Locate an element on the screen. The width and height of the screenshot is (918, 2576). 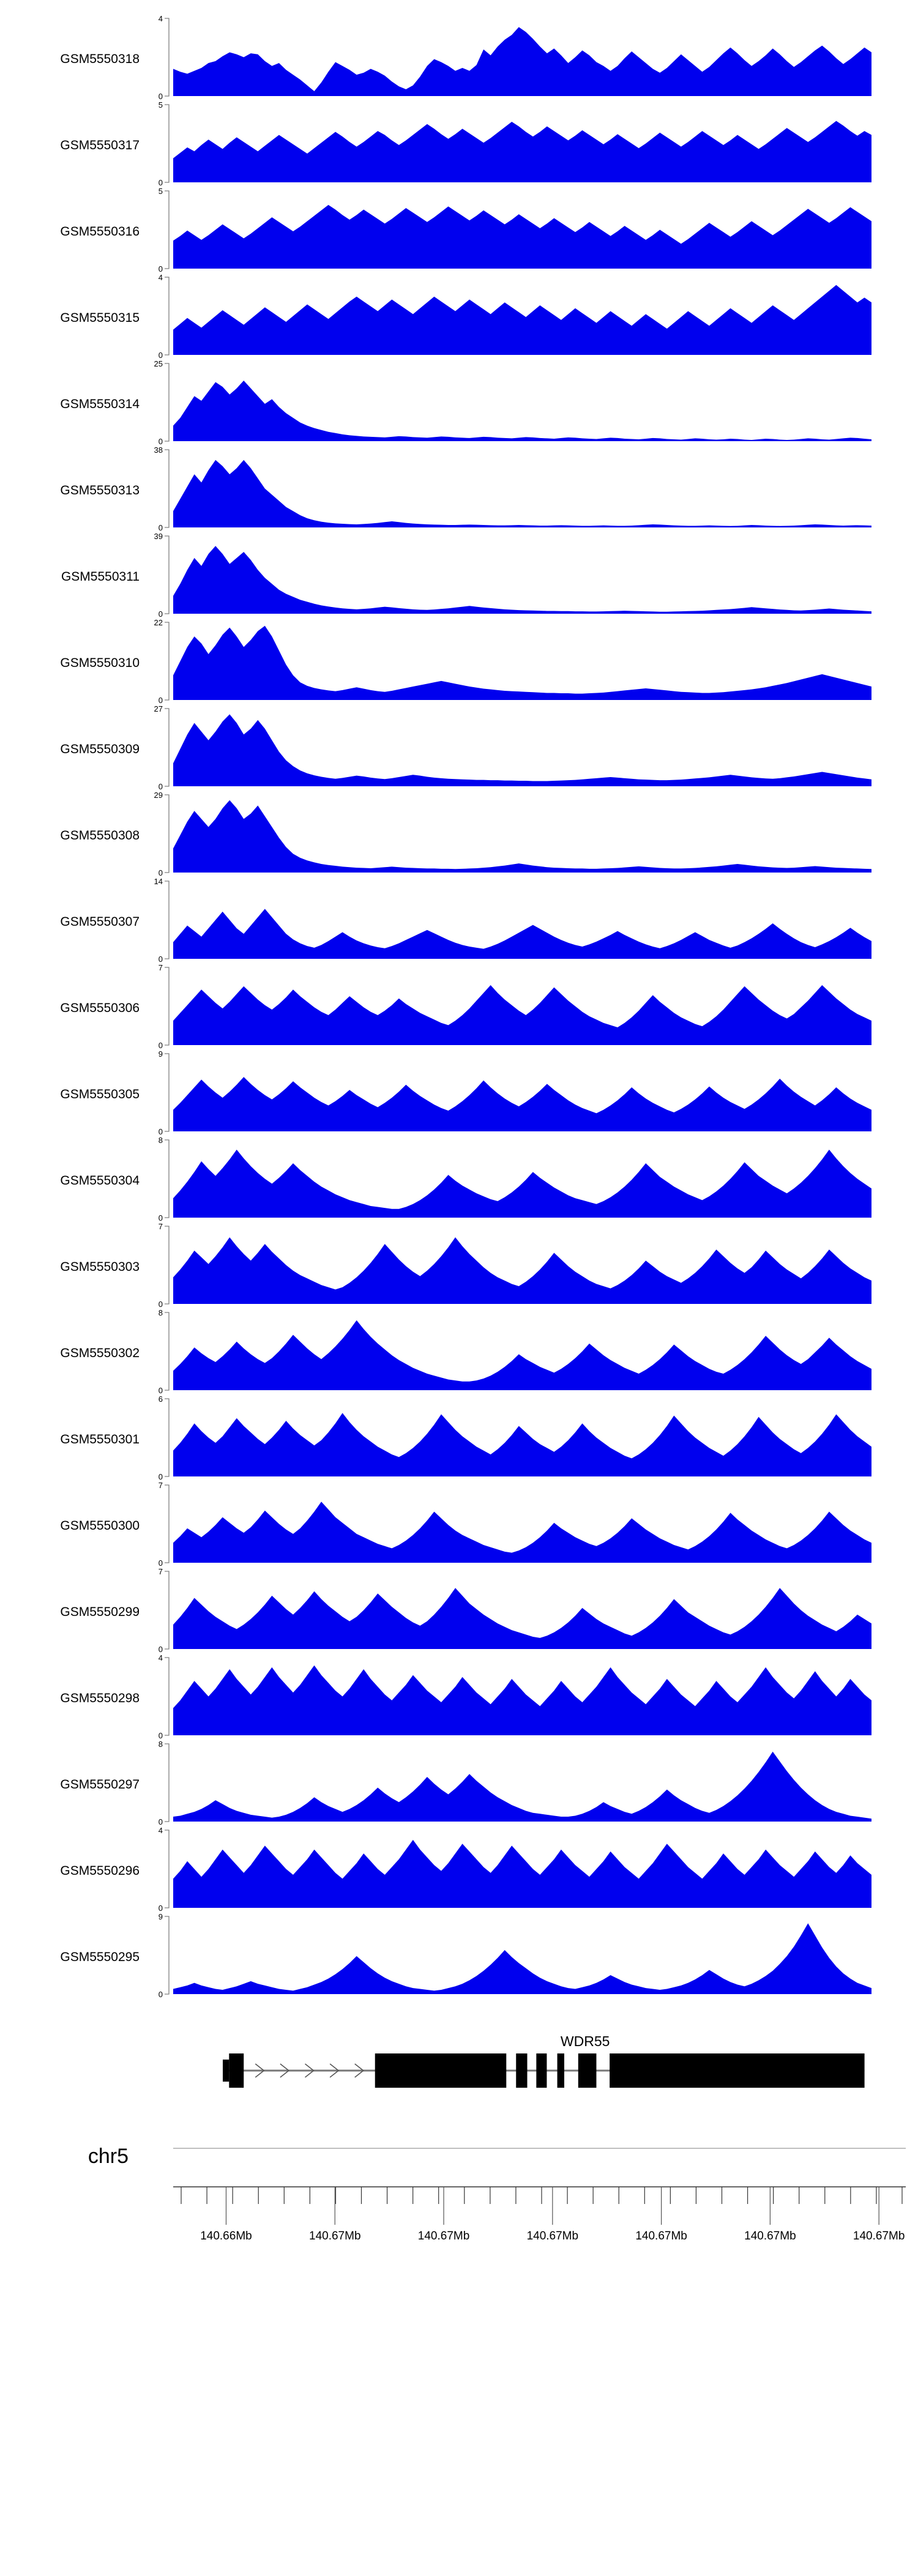
y-axis-max-label: 5 is located at coordinates (161, 192).